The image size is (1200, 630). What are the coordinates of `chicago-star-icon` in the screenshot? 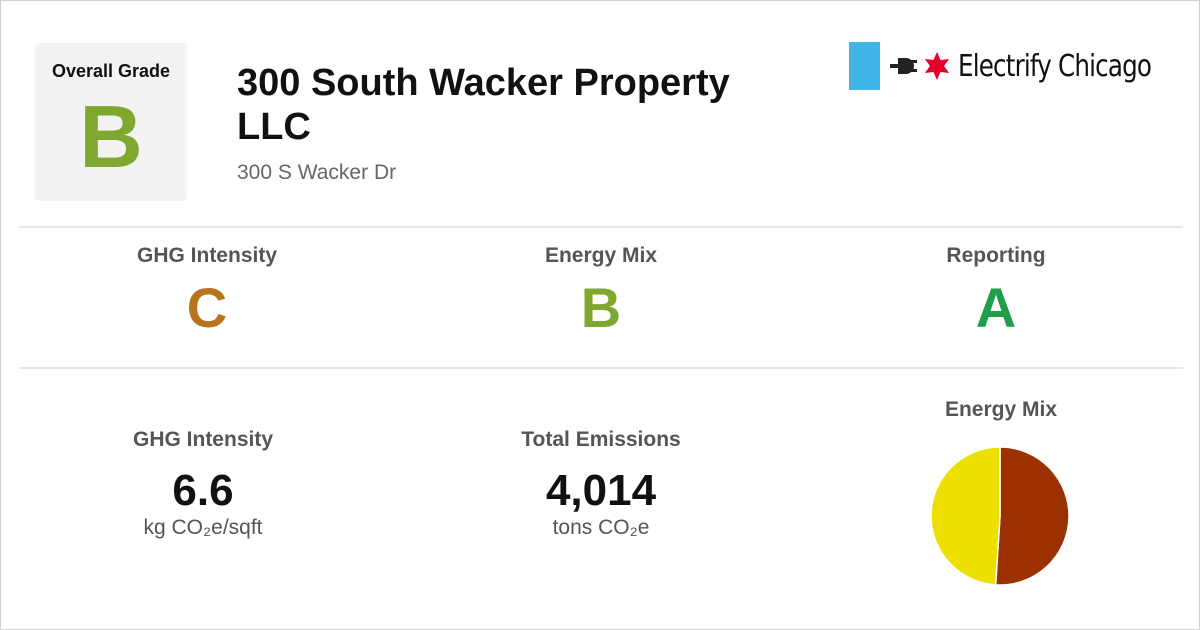 It's located at (937, 66).